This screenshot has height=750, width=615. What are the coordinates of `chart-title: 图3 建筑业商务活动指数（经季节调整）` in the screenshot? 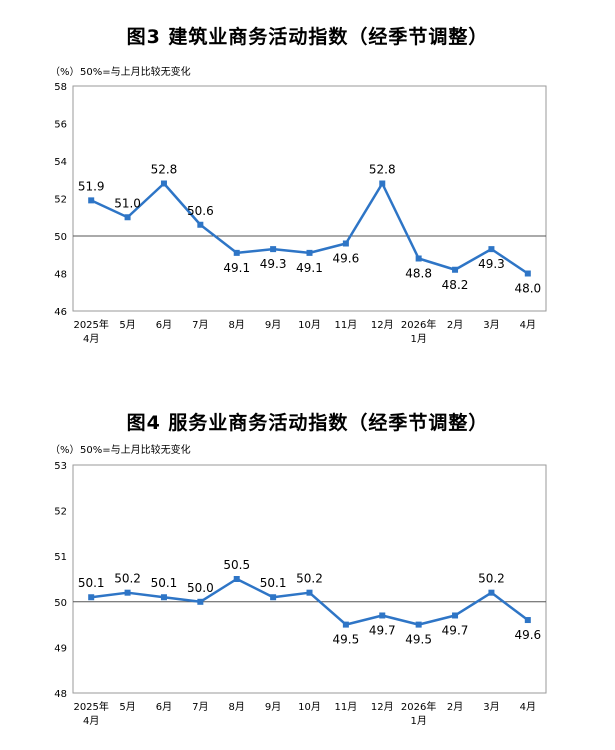 It's located at (307, 37).